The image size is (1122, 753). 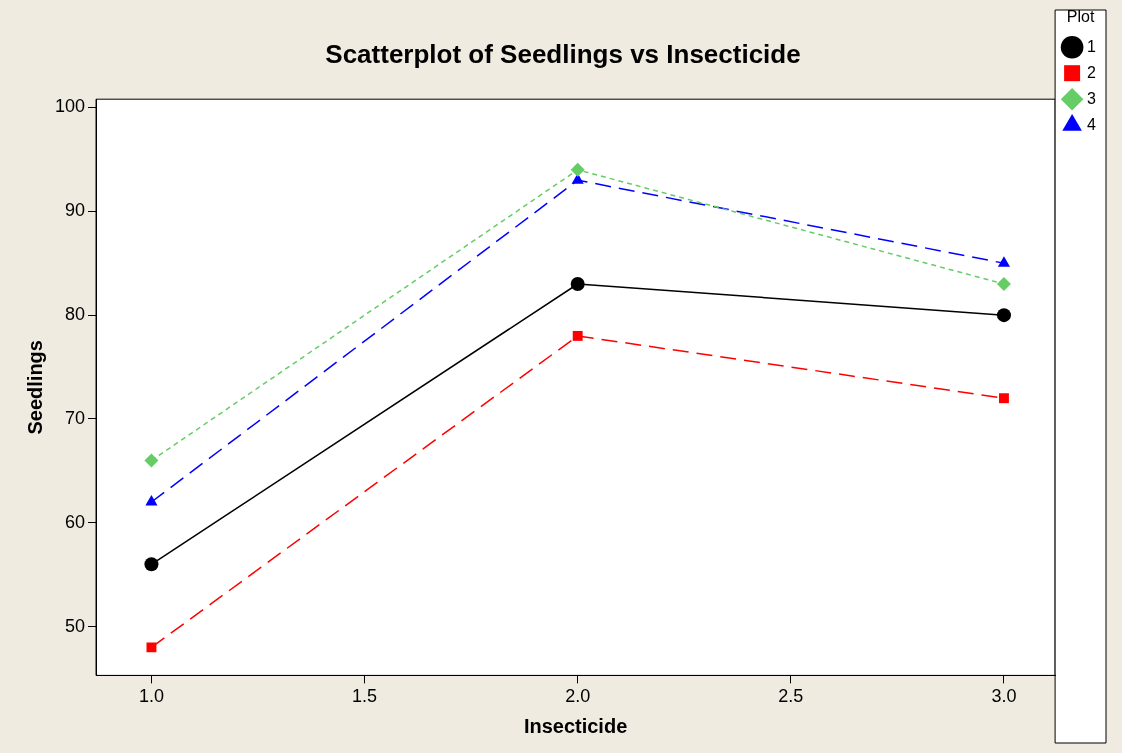 I want to click on x-tick-label: 1.0, so click(x=151, y=696).